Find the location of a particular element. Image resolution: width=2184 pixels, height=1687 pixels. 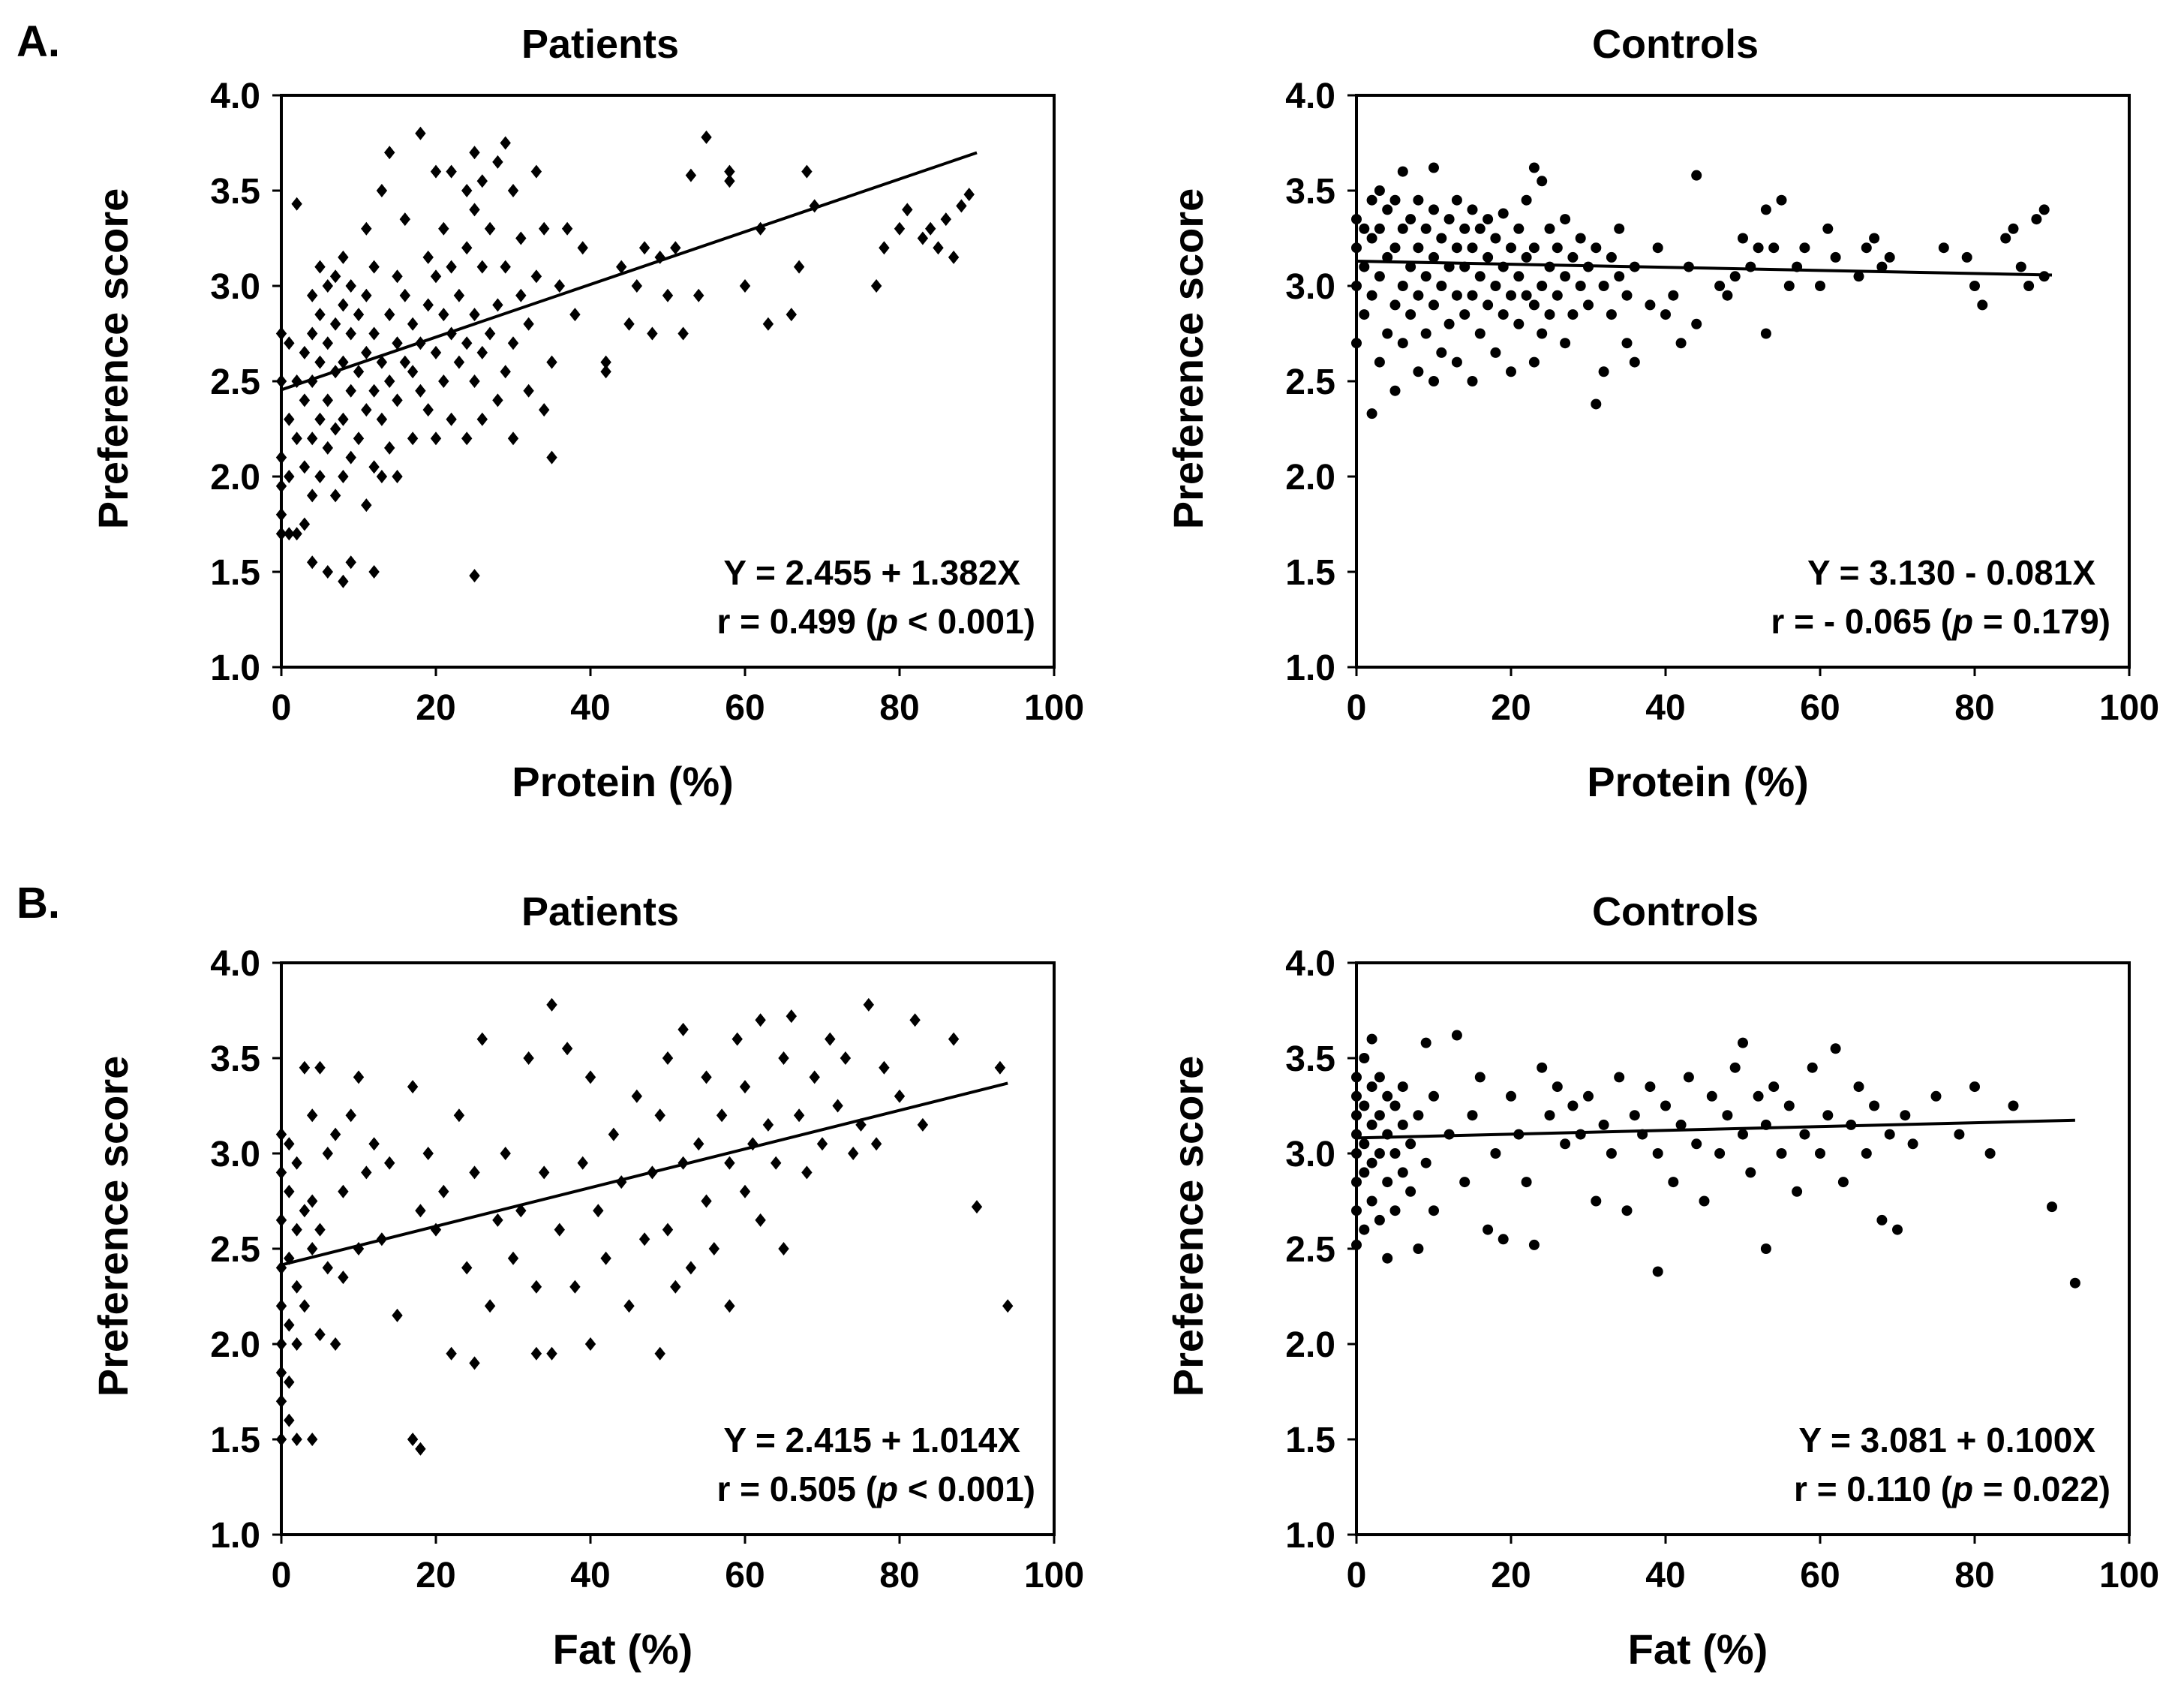

chart-title: Patients is located at coordinates (600, 911).